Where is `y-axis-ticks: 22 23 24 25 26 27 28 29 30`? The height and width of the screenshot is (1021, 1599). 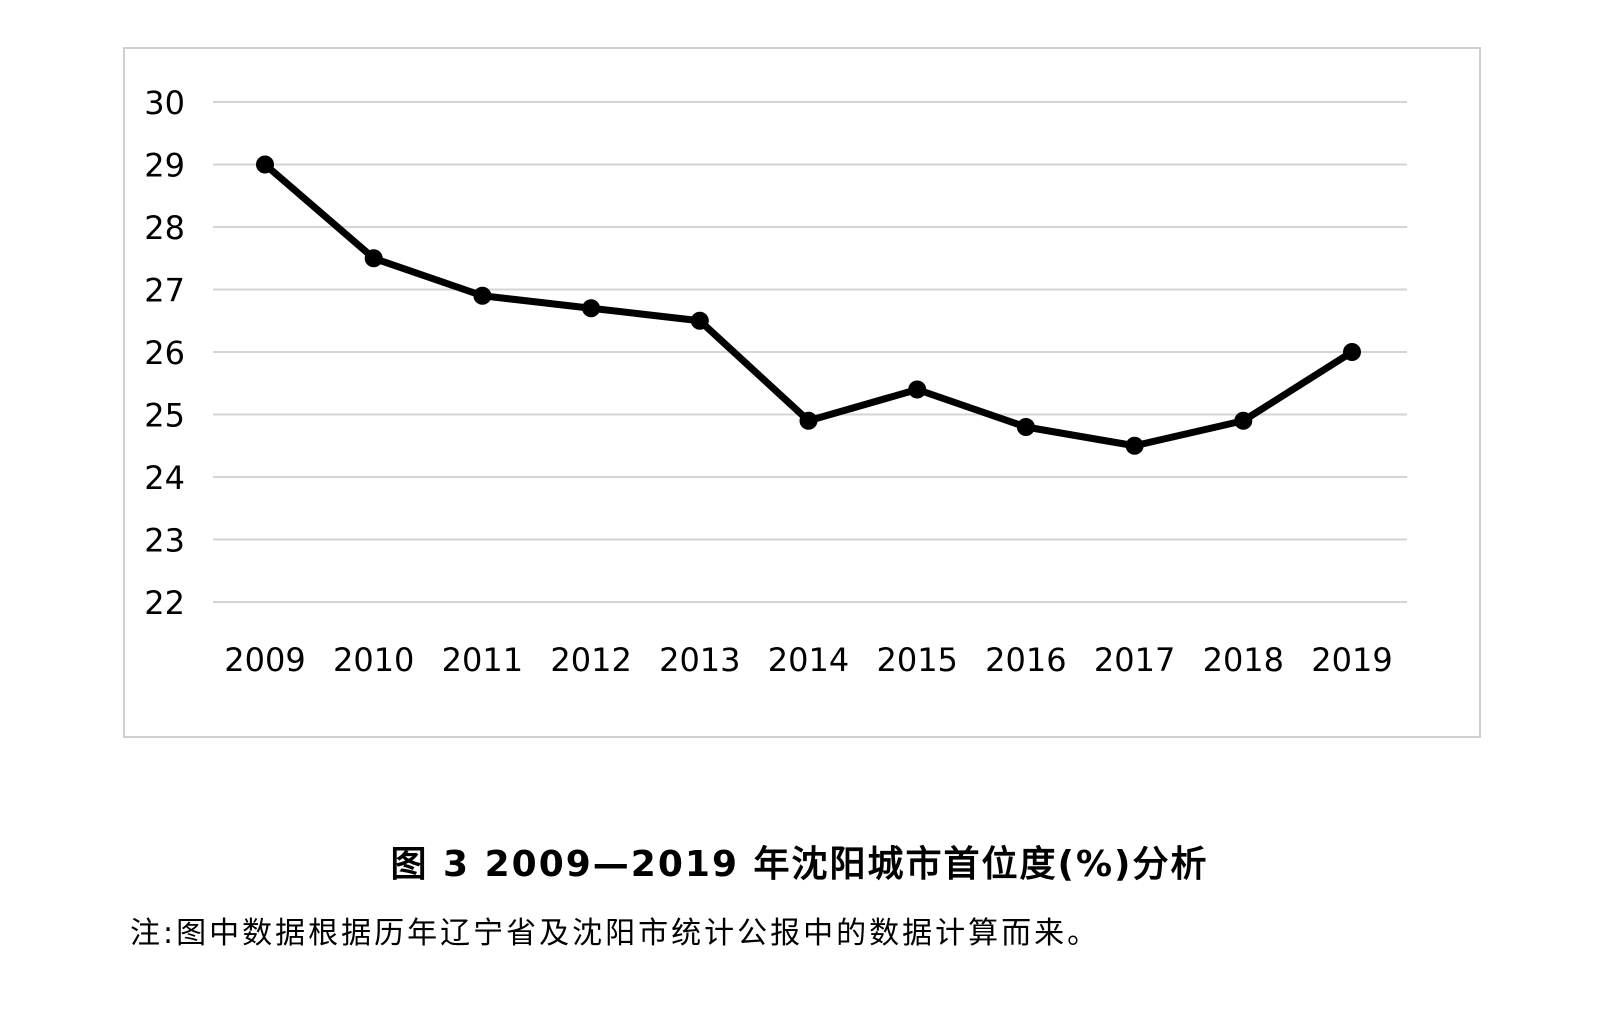 y-axis-ticks: 22 23 24 25 26 27 28 29 30 is located at coordinates (164, 353).